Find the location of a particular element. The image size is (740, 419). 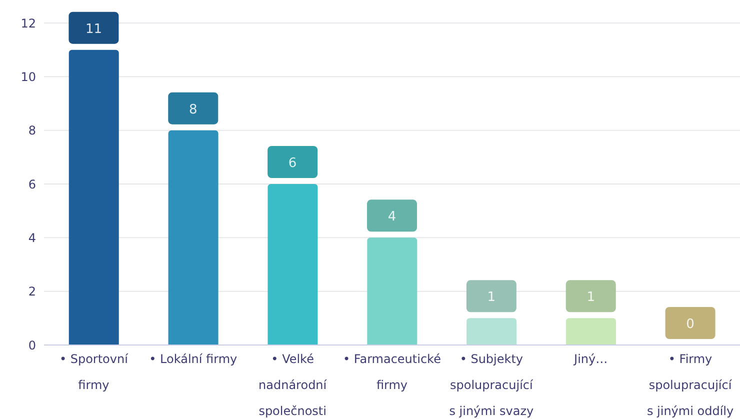

y-tick-label: 12 is located at coordinates (28, 23).